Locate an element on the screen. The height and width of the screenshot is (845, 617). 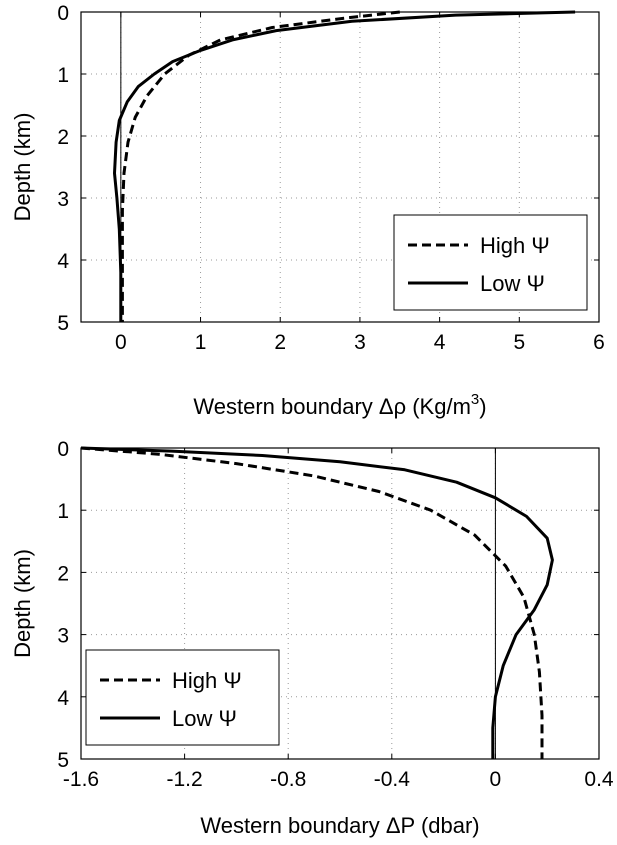
x-axis-label-symbol: Δρ is located at coordinates (392, 406).